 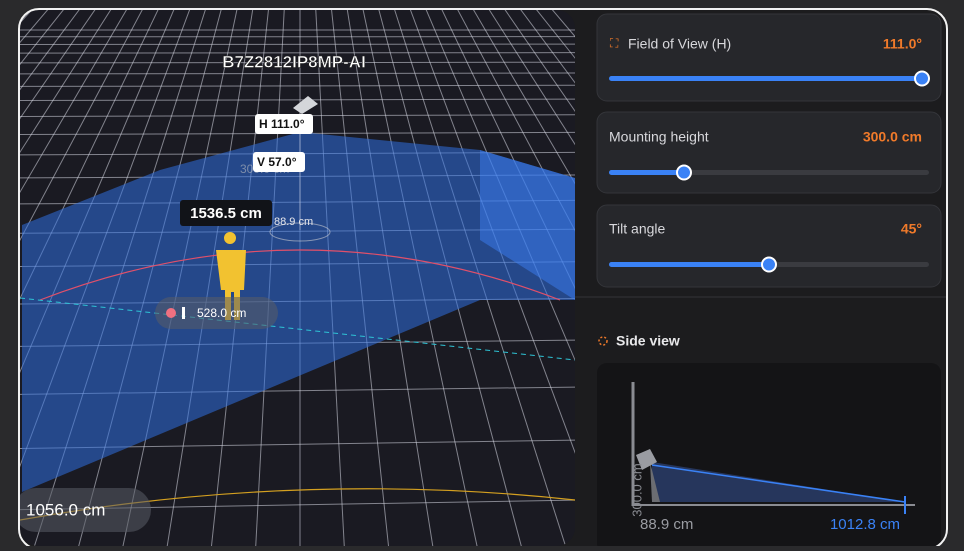 What do you see at coordinates (865, 524) in the screenshot?
I see `far-label: 1012.8 cm` at bounding box center [865, 524].